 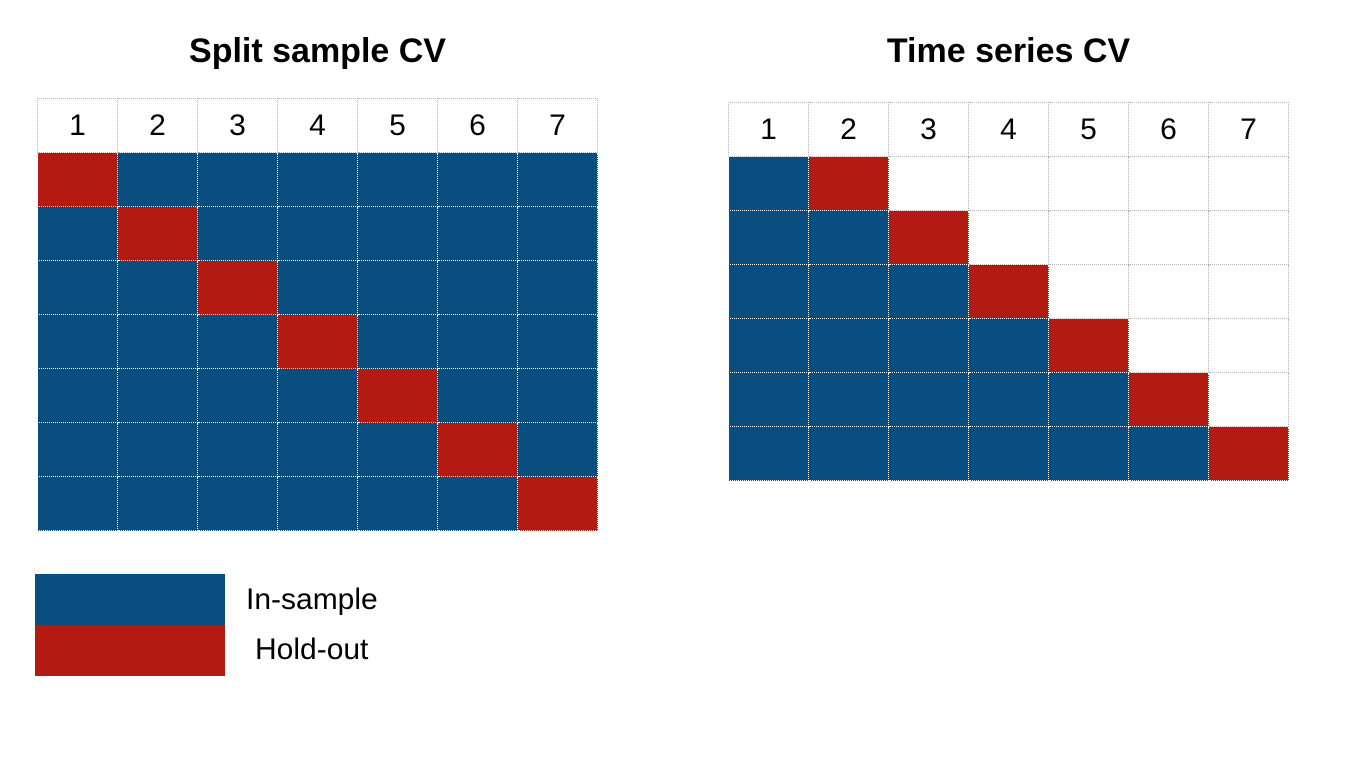 I want to click on legend-hold-out-swatch, so click(x=130, y=650).